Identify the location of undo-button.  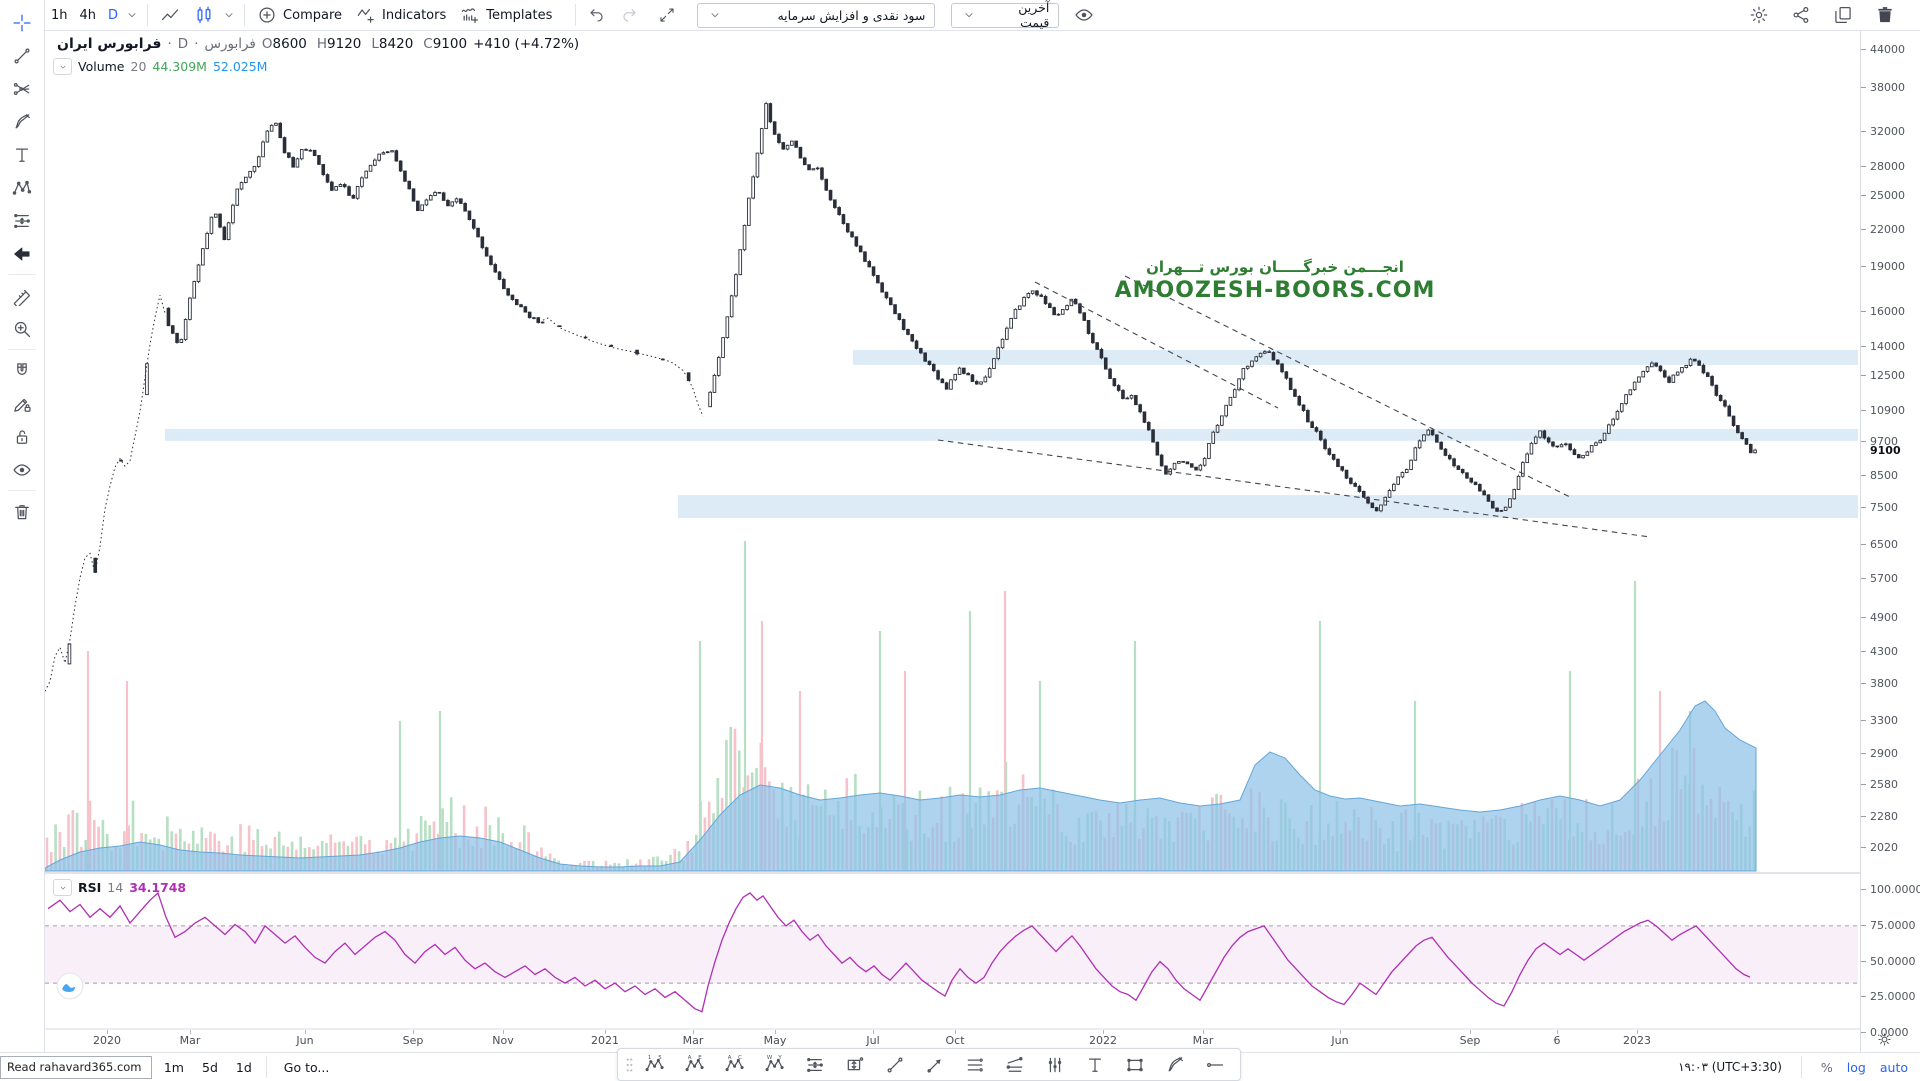
(597, 15).